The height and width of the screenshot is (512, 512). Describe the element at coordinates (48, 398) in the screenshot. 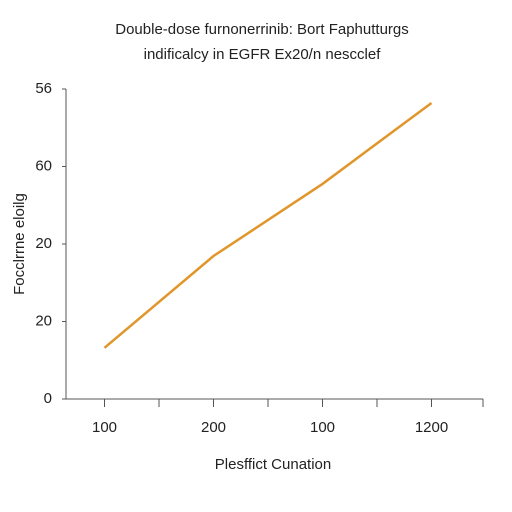

I see `y-tick-label: 0` at that location.